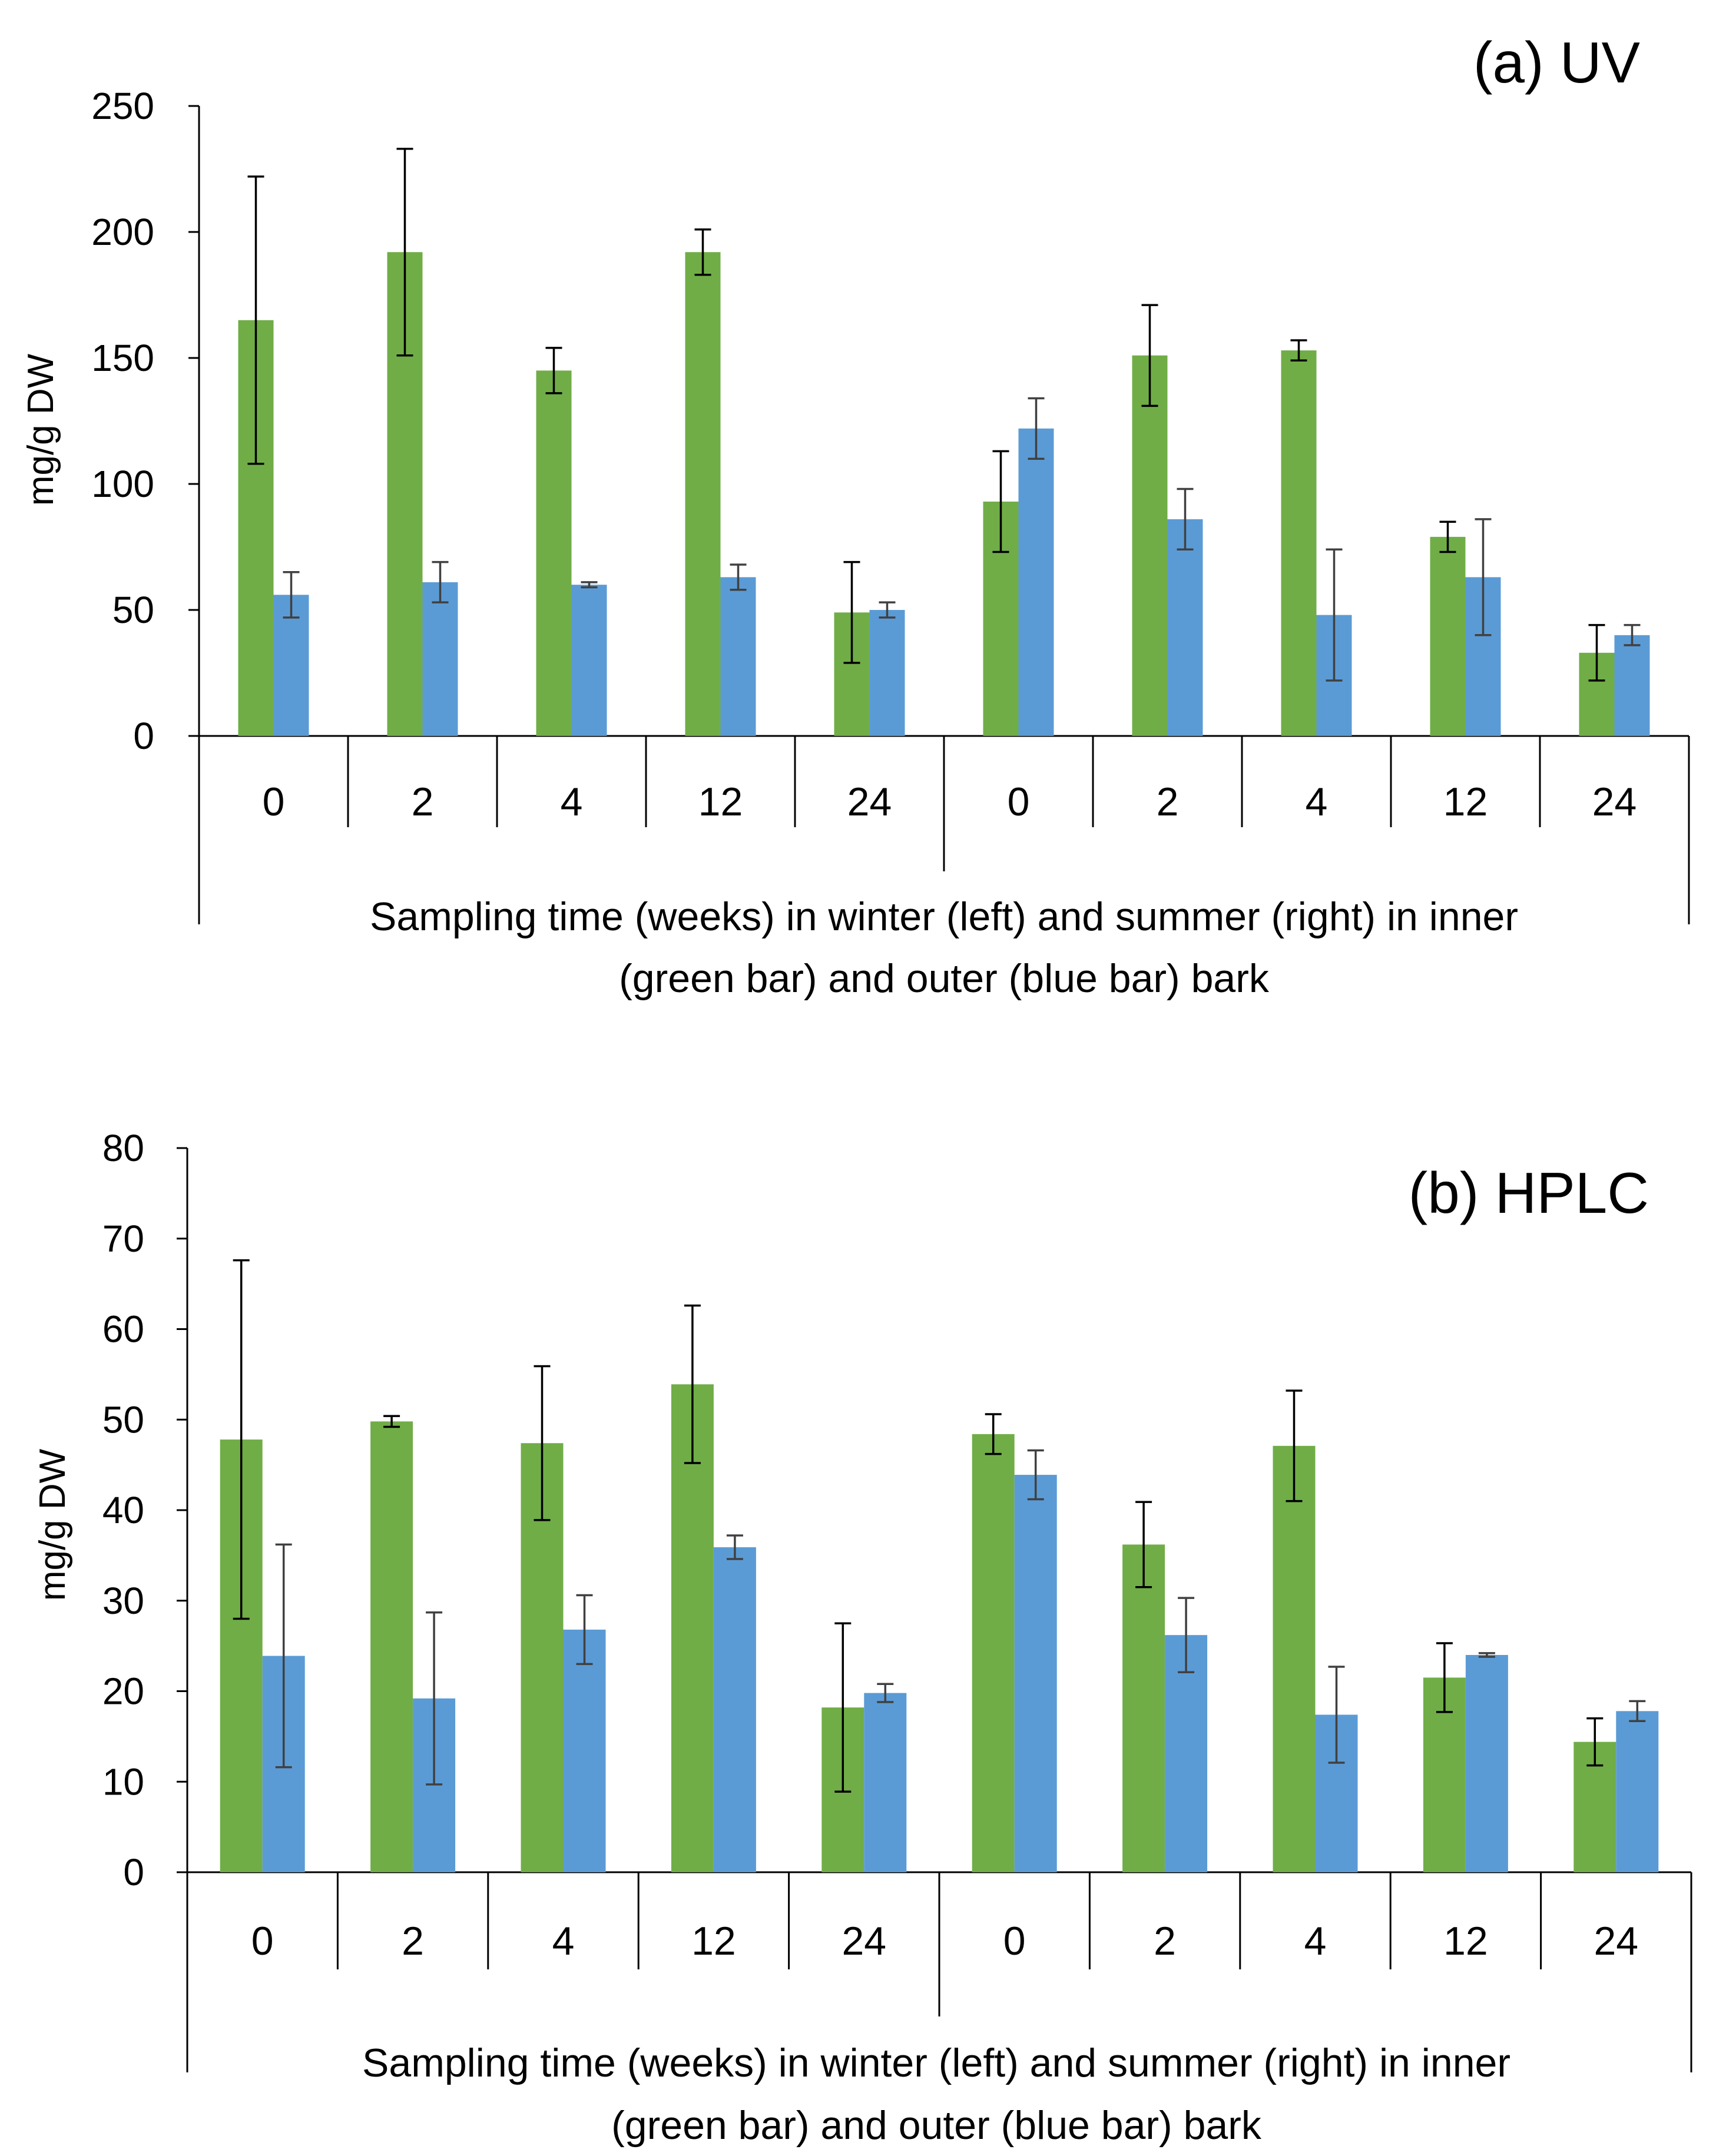 This screenshot has width=1716, height=2156. Describe the element at coordinates (123, 1330) in the screenshot. I see `hplc-y-tick-label: 60` at that location.